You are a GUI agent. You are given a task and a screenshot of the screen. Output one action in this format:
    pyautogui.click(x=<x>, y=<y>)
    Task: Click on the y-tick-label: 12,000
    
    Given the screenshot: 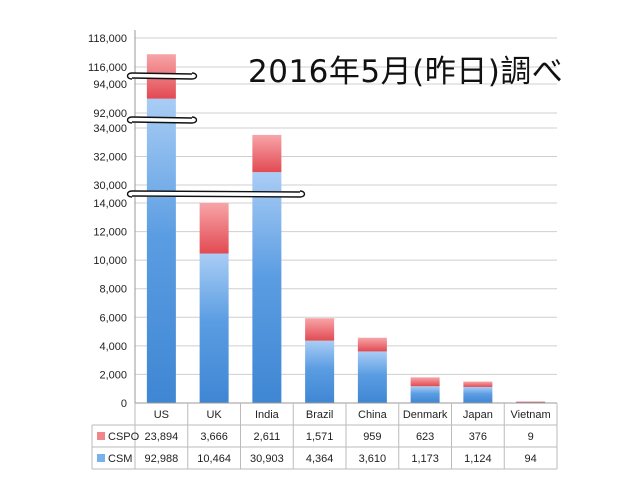 What is the action you would take?
    pyautogui.click(x=110, y=233)
    